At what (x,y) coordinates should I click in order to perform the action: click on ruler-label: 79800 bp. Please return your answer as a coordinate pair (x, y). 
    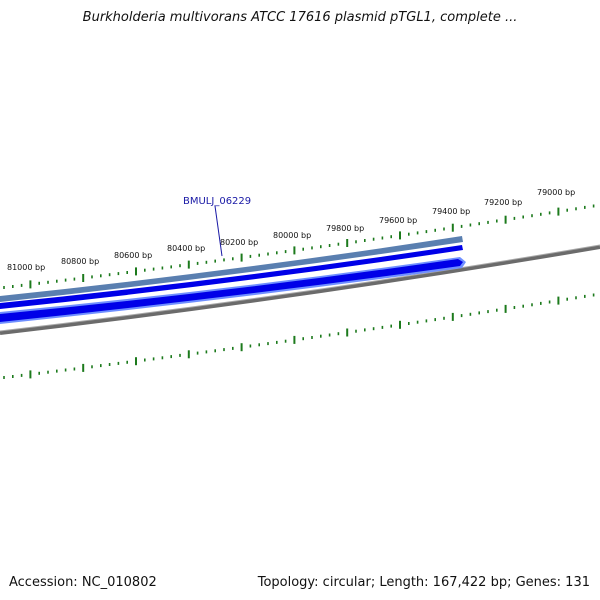
    Looking at the image, I should click on (345, 228).